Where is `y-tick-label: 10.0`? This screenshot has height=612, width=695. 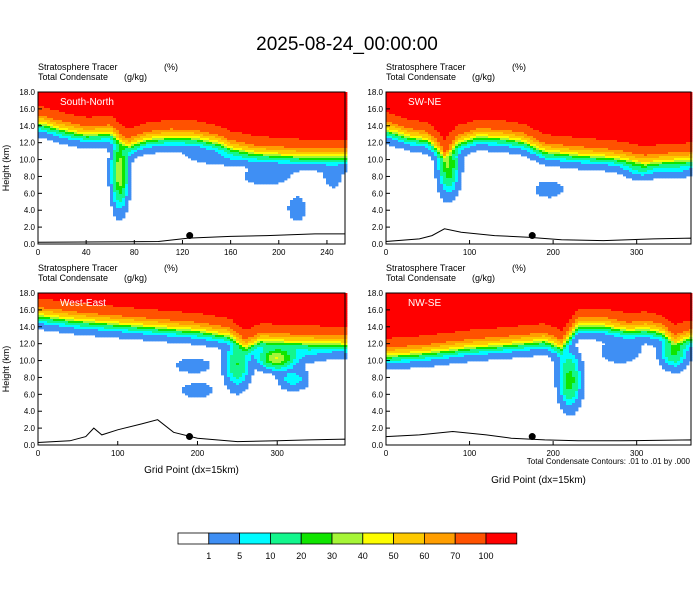
y-tick-label: 10.0 is located at coordinates (27, 160).